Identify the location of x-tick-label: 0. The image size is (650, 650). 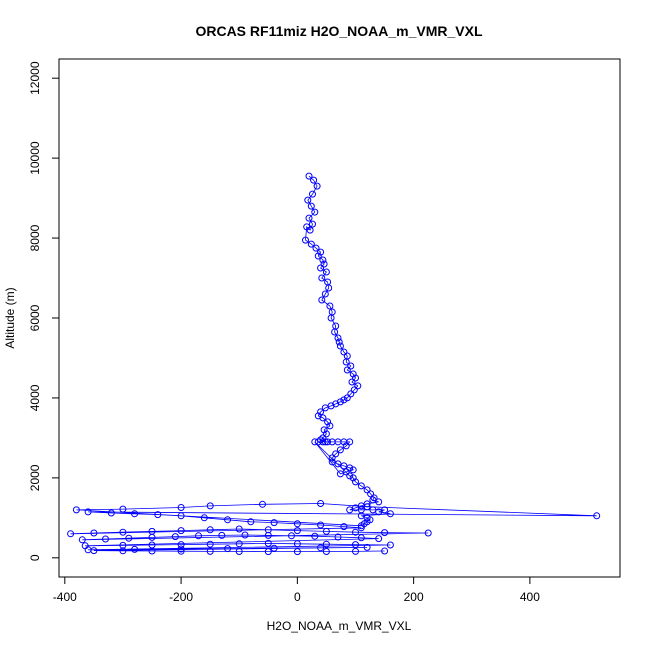
(297, 597).